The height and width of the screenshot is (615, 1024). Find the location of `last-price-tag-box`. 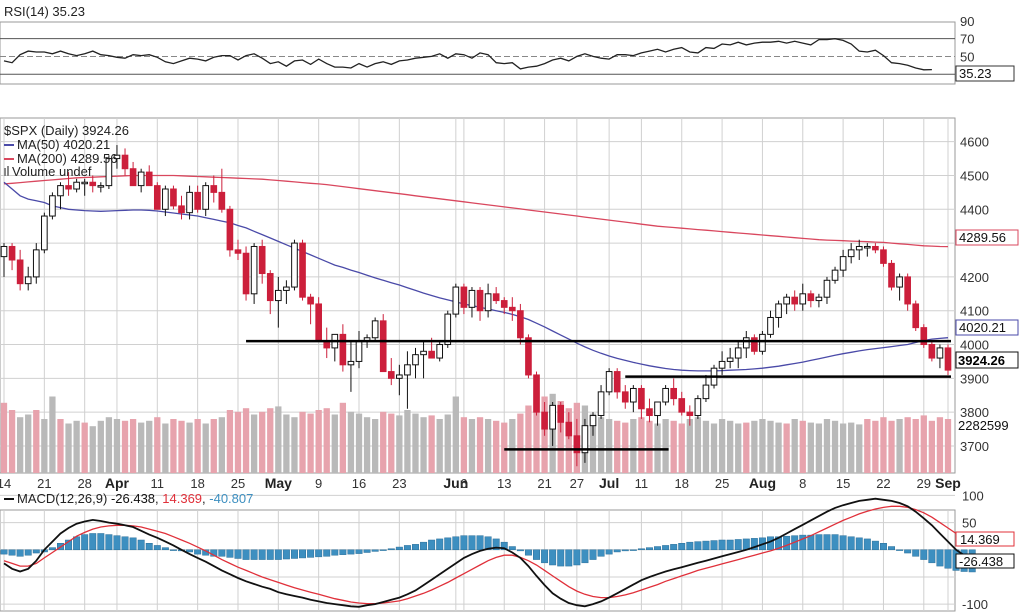

last-price-tag-box is located at coordinates (987, 360).